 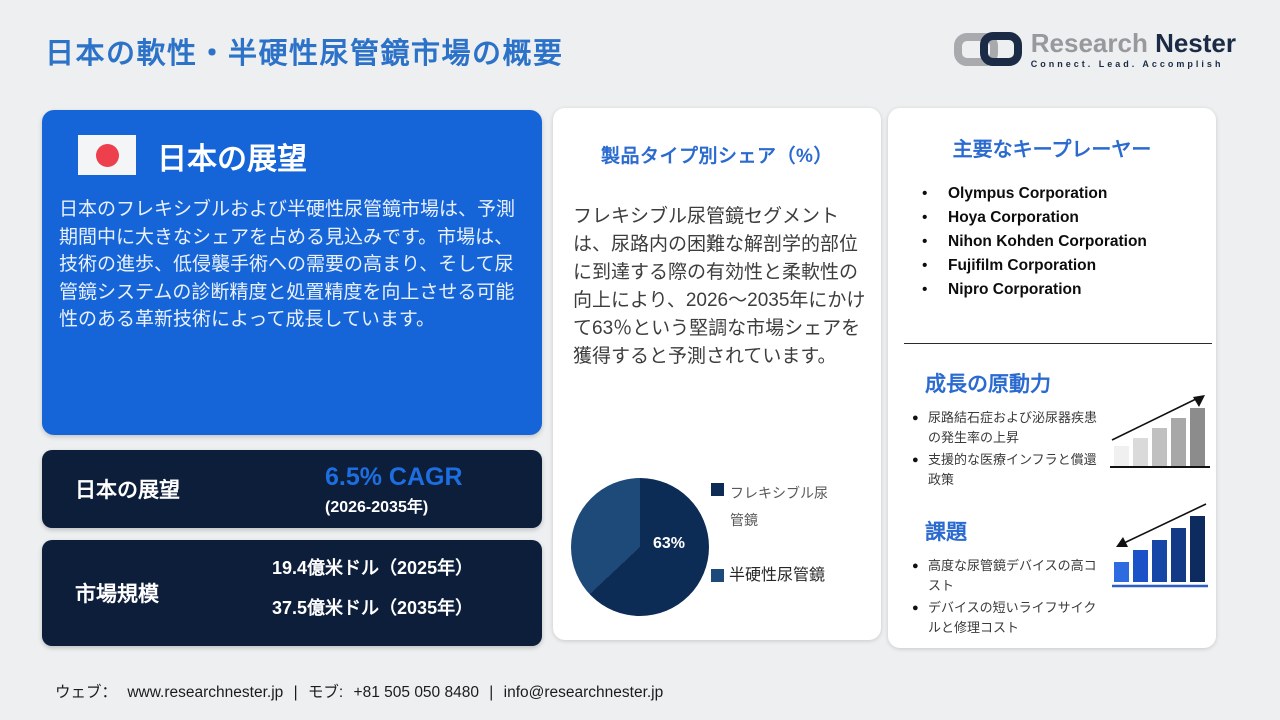 What do you see at coordinates (232, 159) in the screenshot?
I see `outlook-heading: 日本の展望` at bounding box center [232, 159].